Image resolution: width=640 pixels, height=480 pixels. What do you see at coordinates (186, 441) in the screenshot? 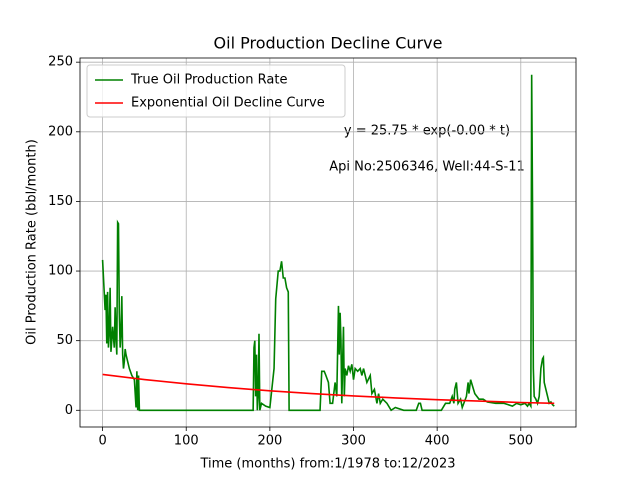
I see `x-tick-label: 100` at bounding box center [186, 441].